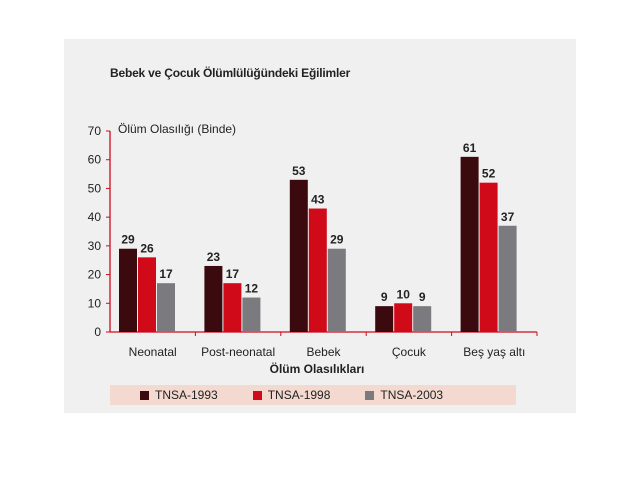  I want to click on legend-label: TNSA-2003, so click(412, 395).